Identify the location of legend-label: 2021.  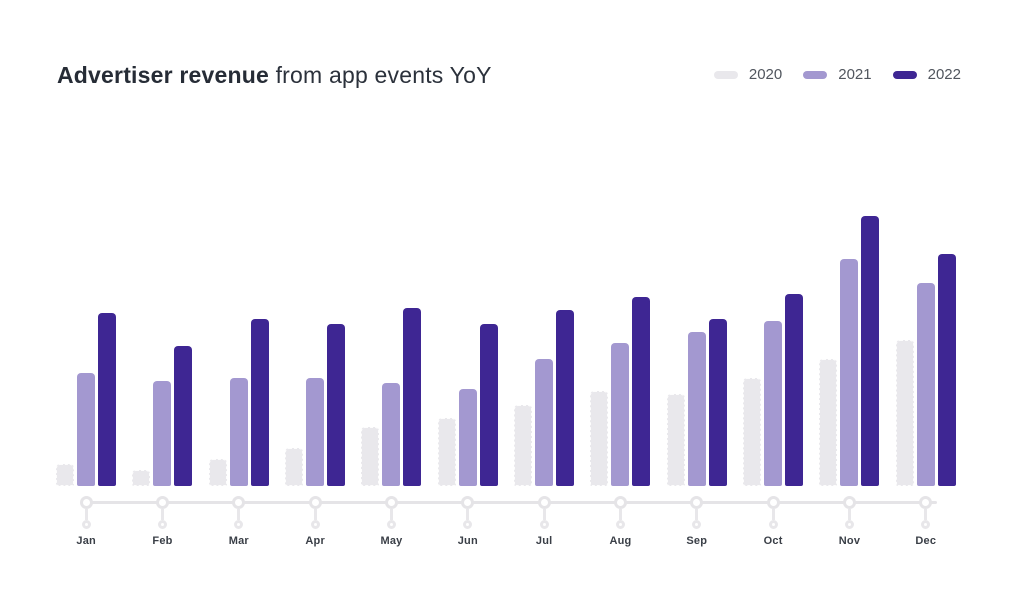
(855, 74).